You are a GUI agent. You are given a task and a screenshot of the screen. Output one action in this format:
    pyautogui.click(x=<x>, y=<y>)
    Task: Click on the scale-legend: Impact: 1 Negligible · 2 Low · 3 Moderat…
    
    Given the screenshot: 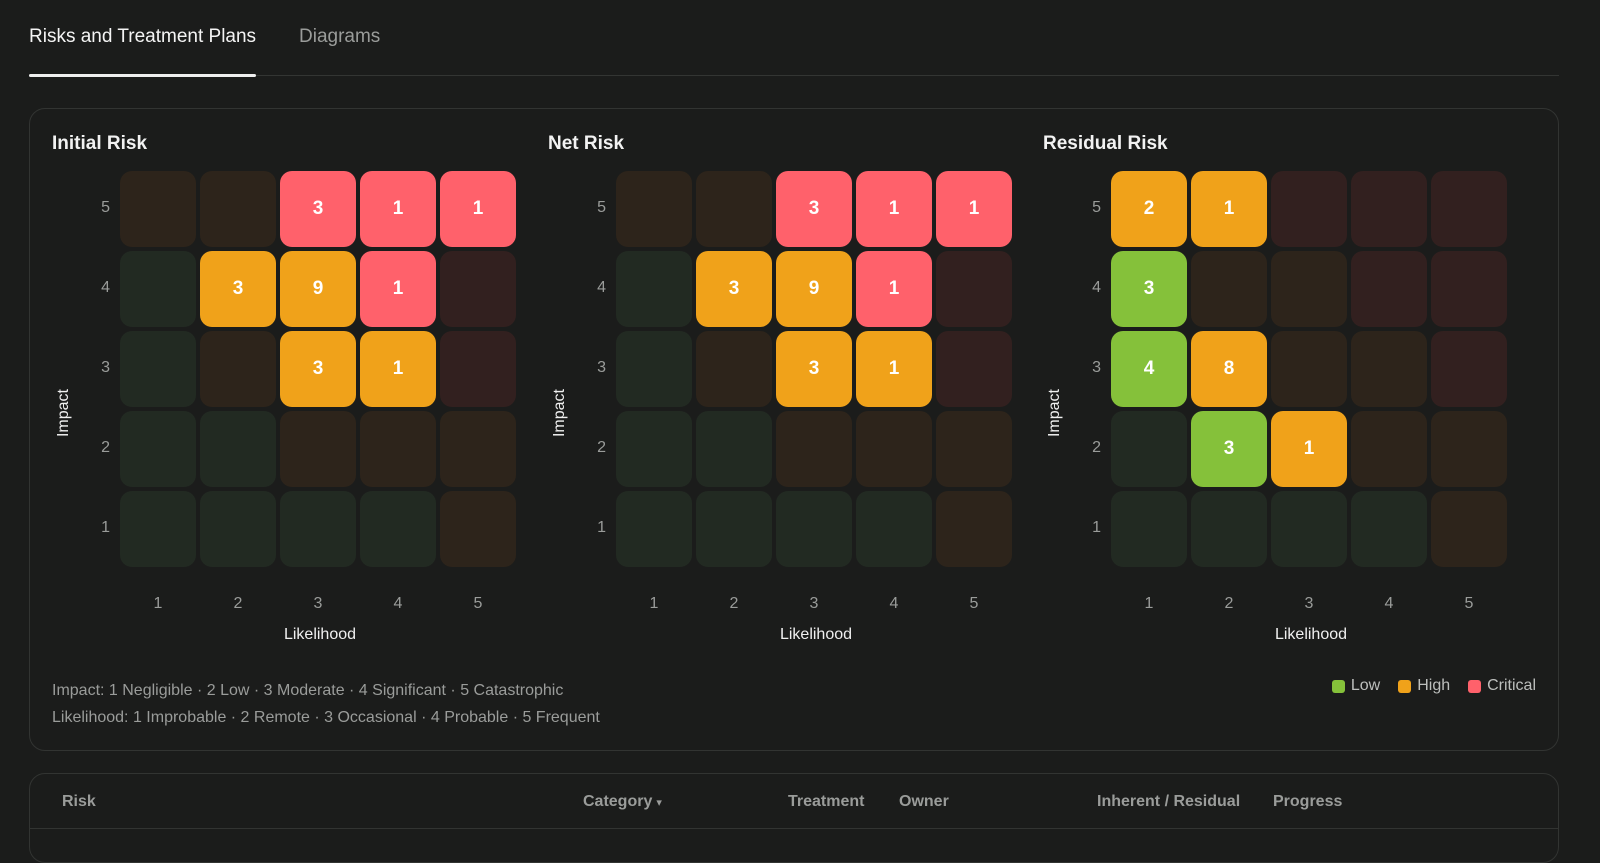 What is the action you would take?
    pyautogui.click(x=326, y=704)
    